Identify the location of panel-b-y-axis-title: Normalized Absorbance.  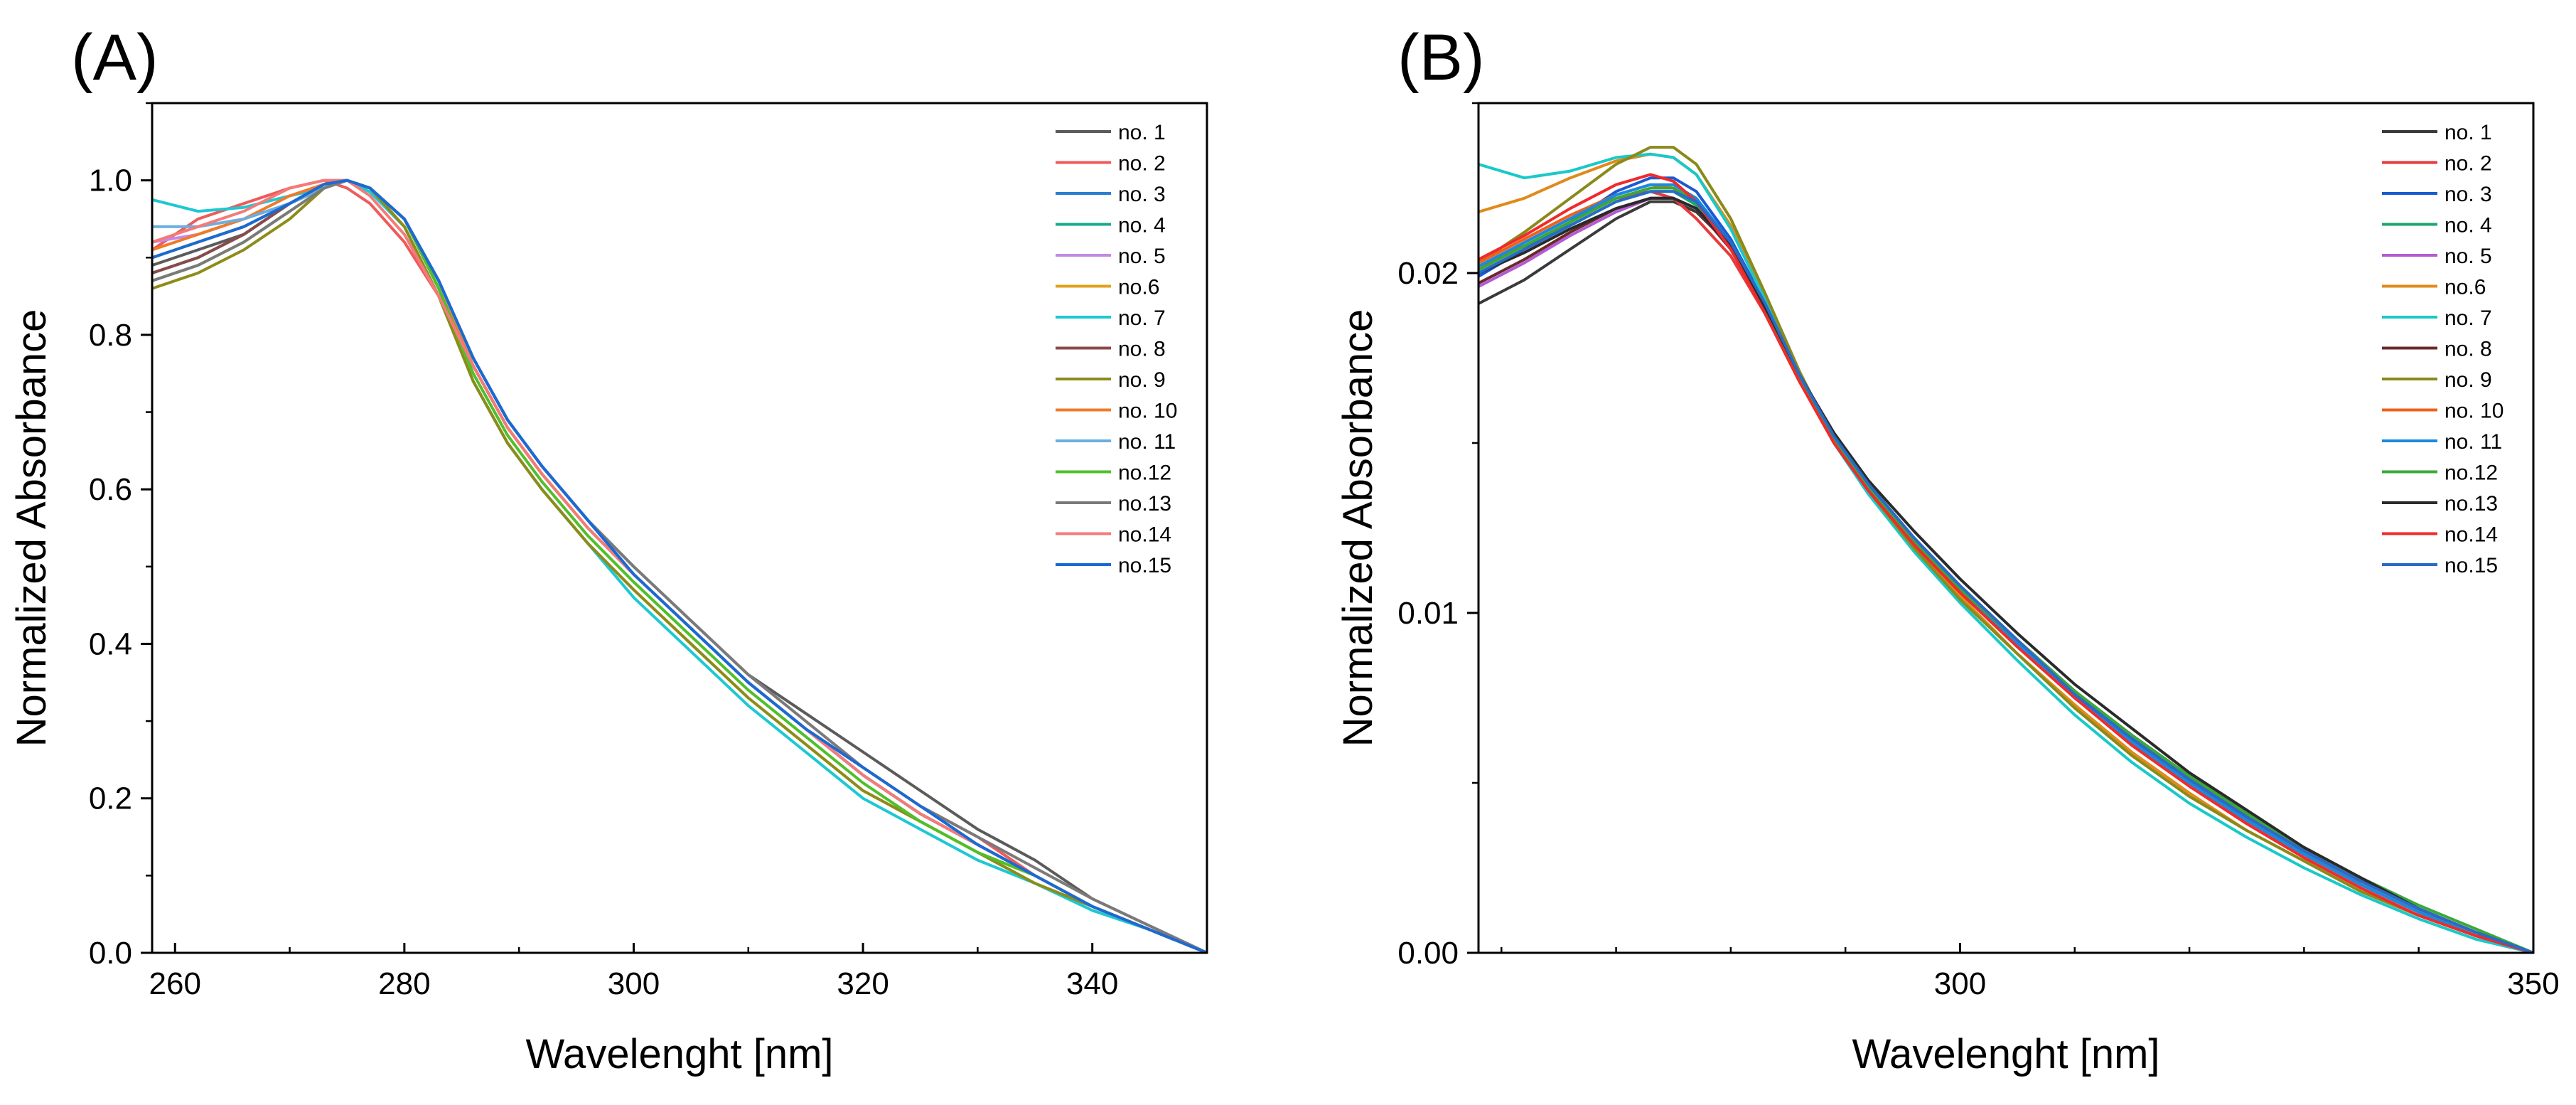
(1358, 528).